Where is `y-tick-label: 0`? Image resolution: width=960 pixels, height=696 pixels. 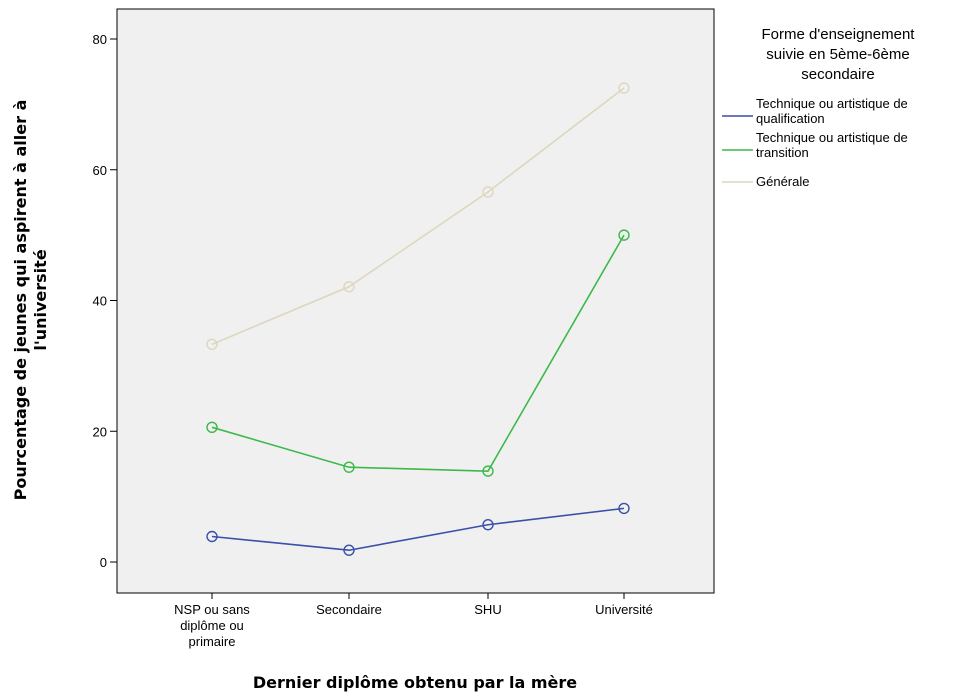
y-tick-label: 0 is located at coordinates (103, 562).